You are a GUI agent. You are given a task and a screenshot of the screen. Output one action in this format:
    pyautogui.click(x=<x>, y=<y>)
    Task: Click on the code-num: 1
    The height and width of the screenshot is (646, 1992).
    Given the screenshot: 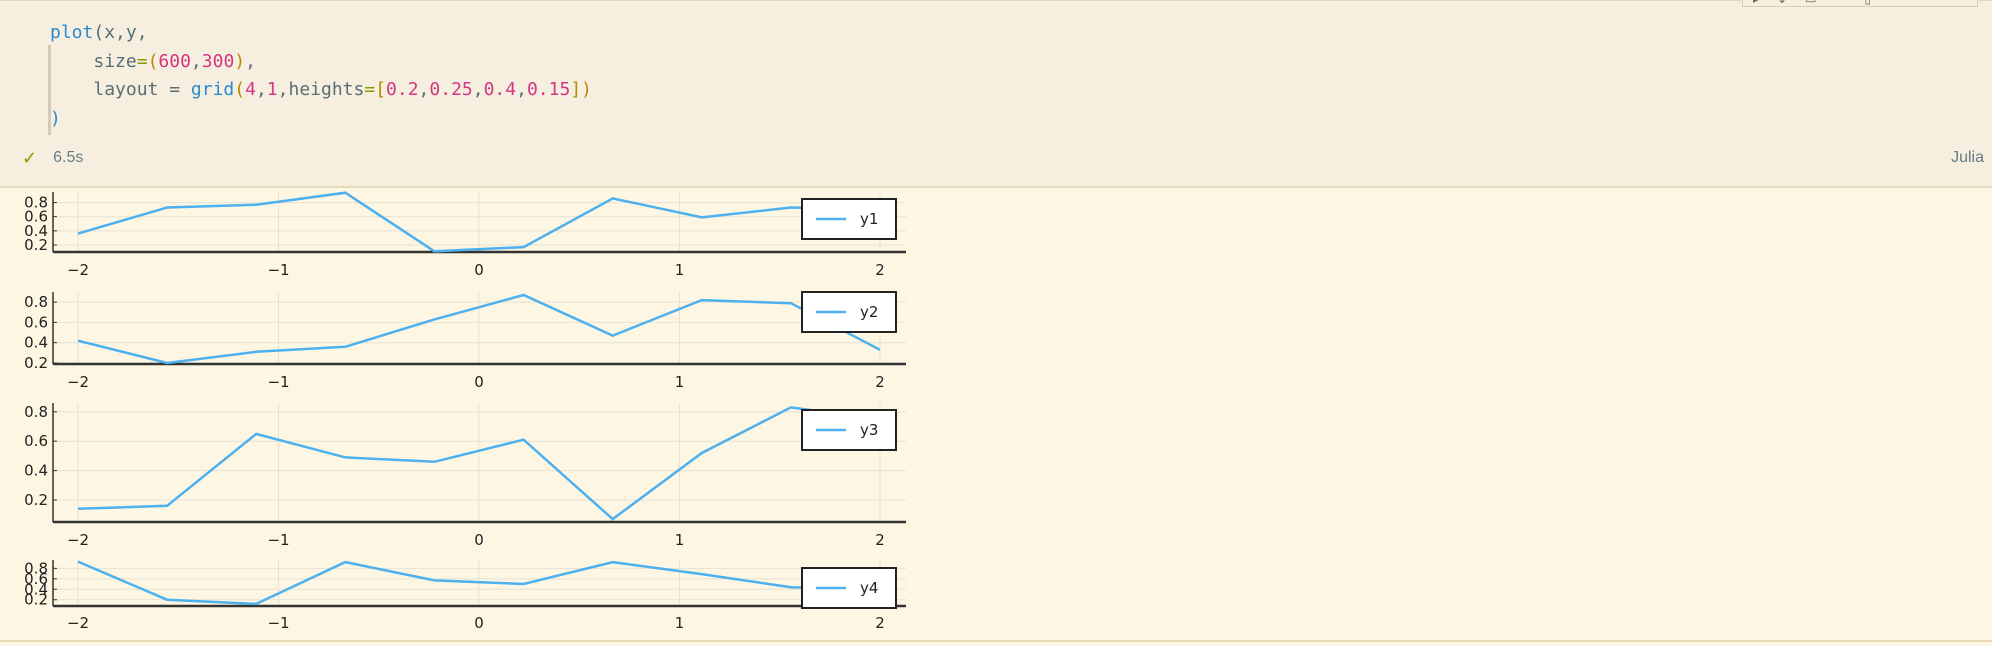 What is the action you would take?
    pyautogui.click(x=272, y=89)
    